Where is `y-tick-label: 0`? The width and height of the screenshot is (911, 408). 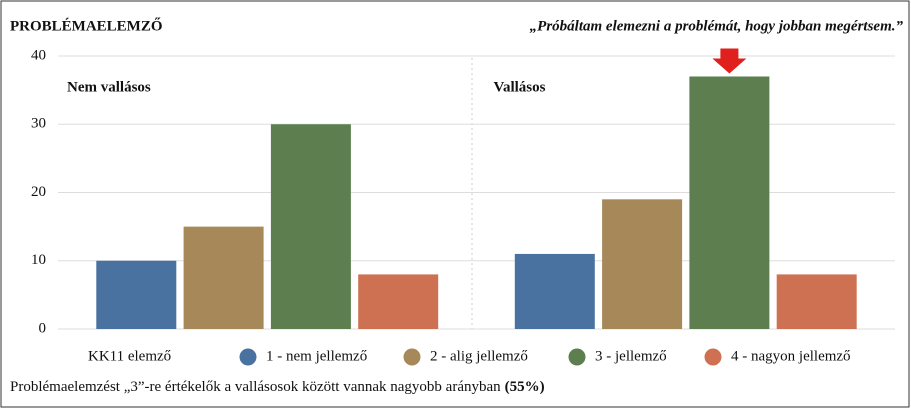
y-tick-label: 0 is located at coordinates (43, 328).